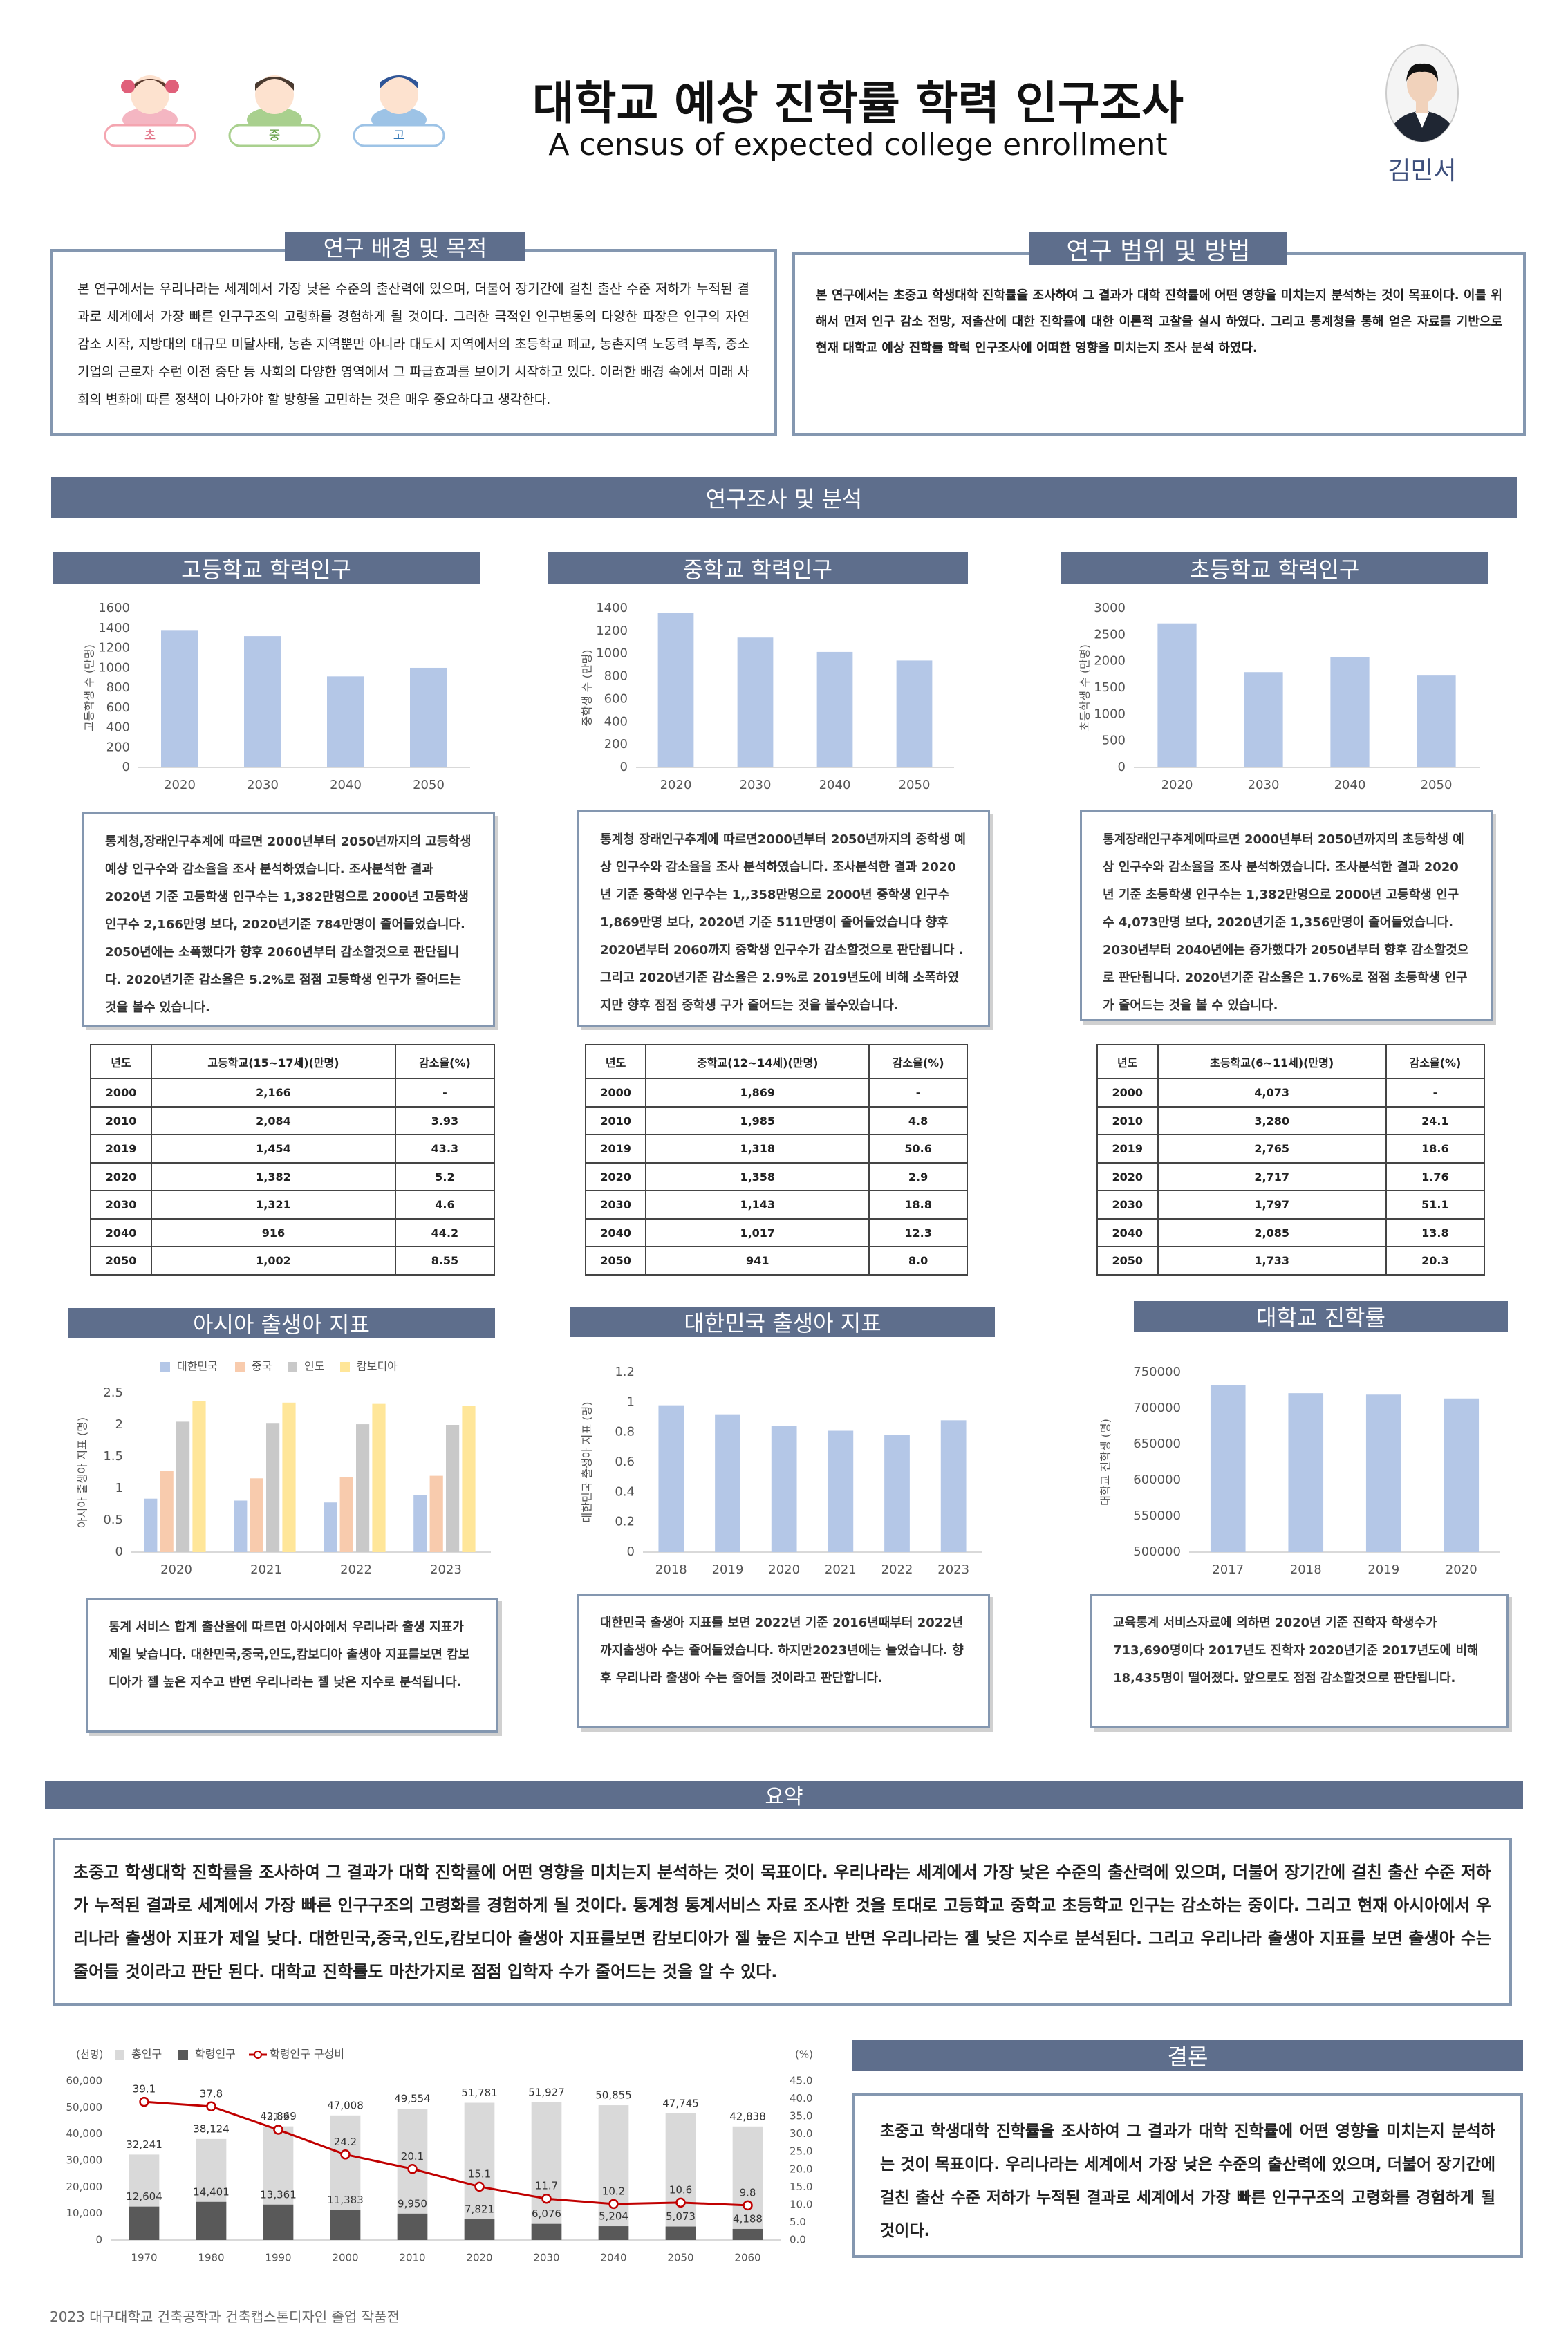 This screenshot has height=2352, width=1568. What do you see at coordinates (121, 1120) in the screenshot?
I see `table-cell: 2010` at bounding box center [121, 1120].